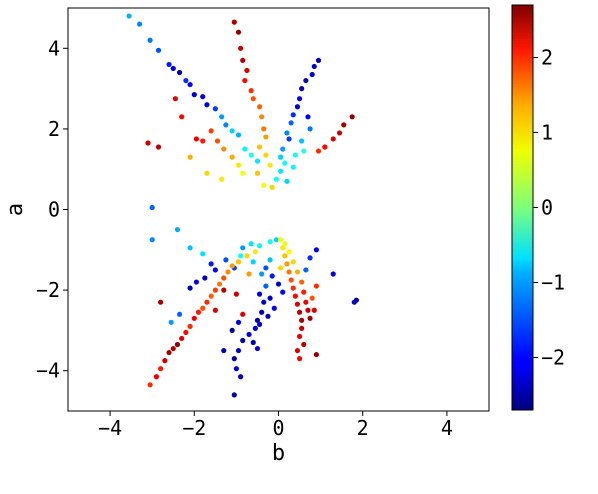 Image resolution: width=598 pixels, height=494 pixels. Describe the element at coordinates (447, 428) in the screenshot. I see `x-tick-label: 4` at that location.